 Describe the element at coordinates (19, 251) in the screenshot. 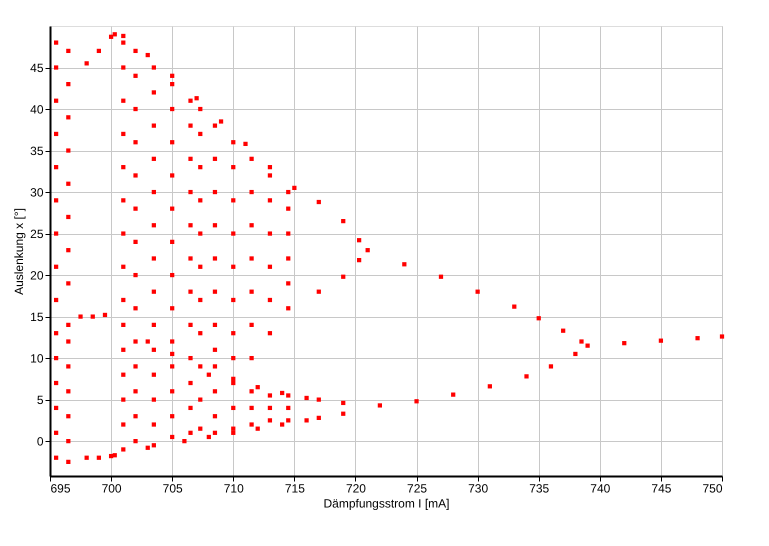

I see `y-axis-title: Auslenkung x [°]` at that location.